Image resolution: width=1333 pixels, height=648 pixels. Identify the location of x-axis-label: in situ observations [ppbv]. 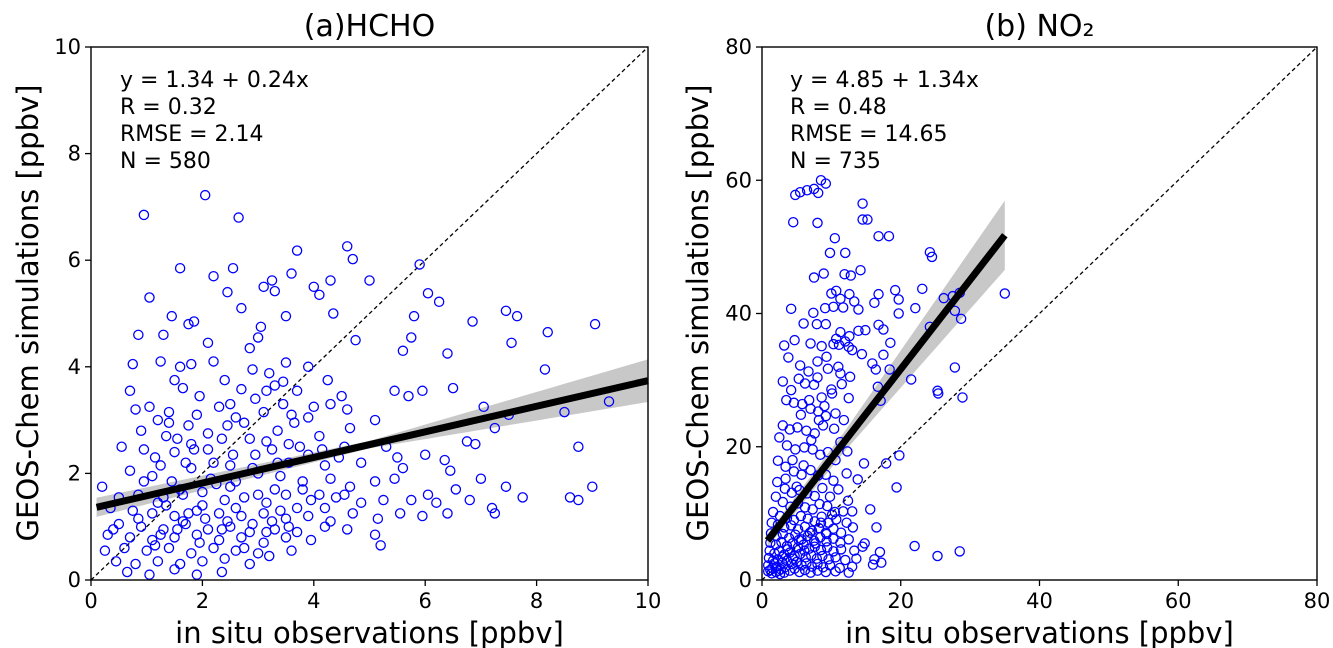
(1039, 632).